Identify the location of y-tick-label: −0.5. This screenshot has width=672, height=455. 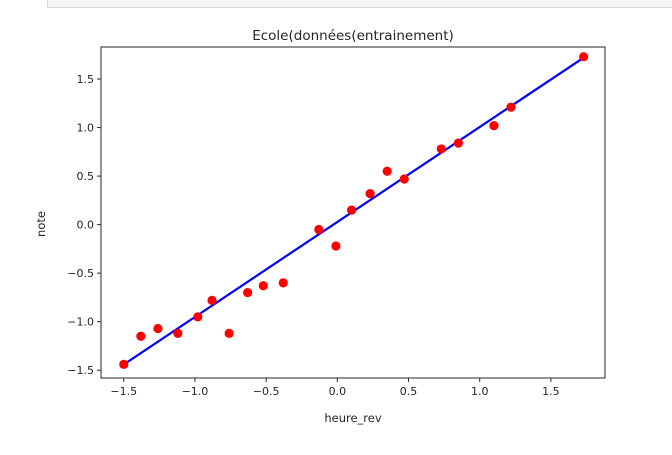
(80, 273).